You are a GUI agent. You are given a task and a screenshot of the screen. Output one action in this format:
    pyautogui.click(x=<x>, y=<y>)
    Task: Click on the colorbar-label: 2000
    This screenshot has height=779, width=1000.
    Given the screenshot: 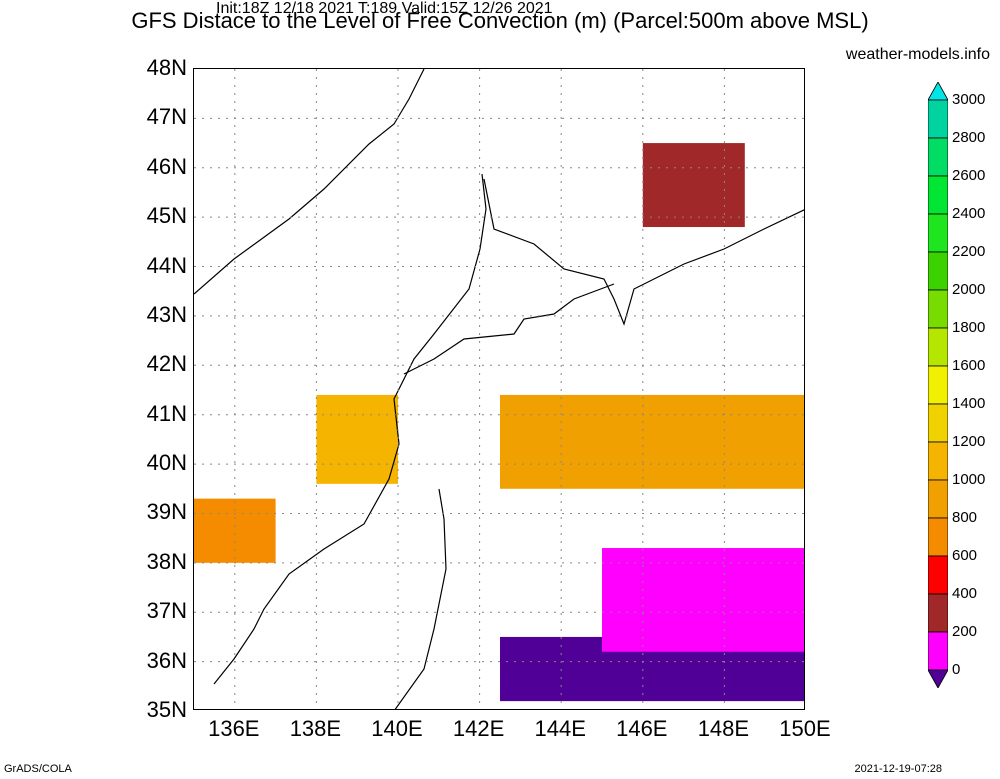 What is the action you would take?
    pyautogui.click(x=969, y=289)
    